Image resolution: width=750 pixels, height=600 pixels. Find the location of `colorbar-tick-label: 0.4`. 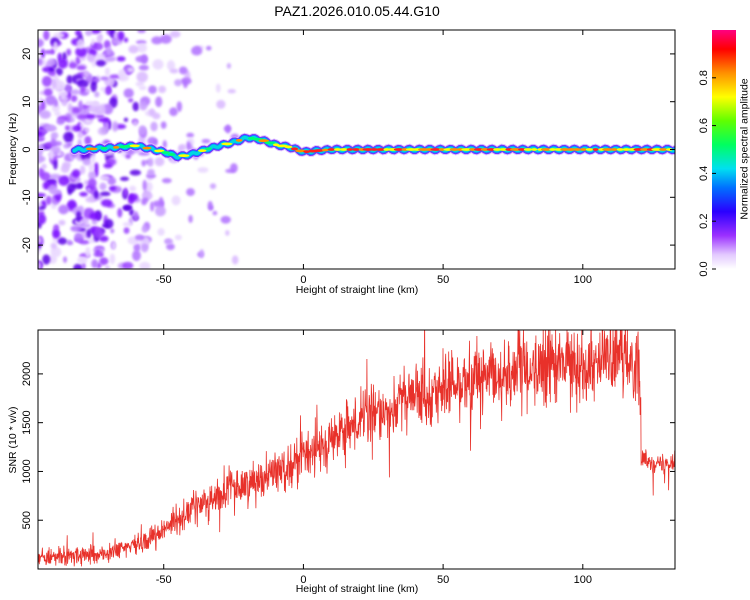

colorbar-tick-label: 0.4 is located at coordinates (704, 173).